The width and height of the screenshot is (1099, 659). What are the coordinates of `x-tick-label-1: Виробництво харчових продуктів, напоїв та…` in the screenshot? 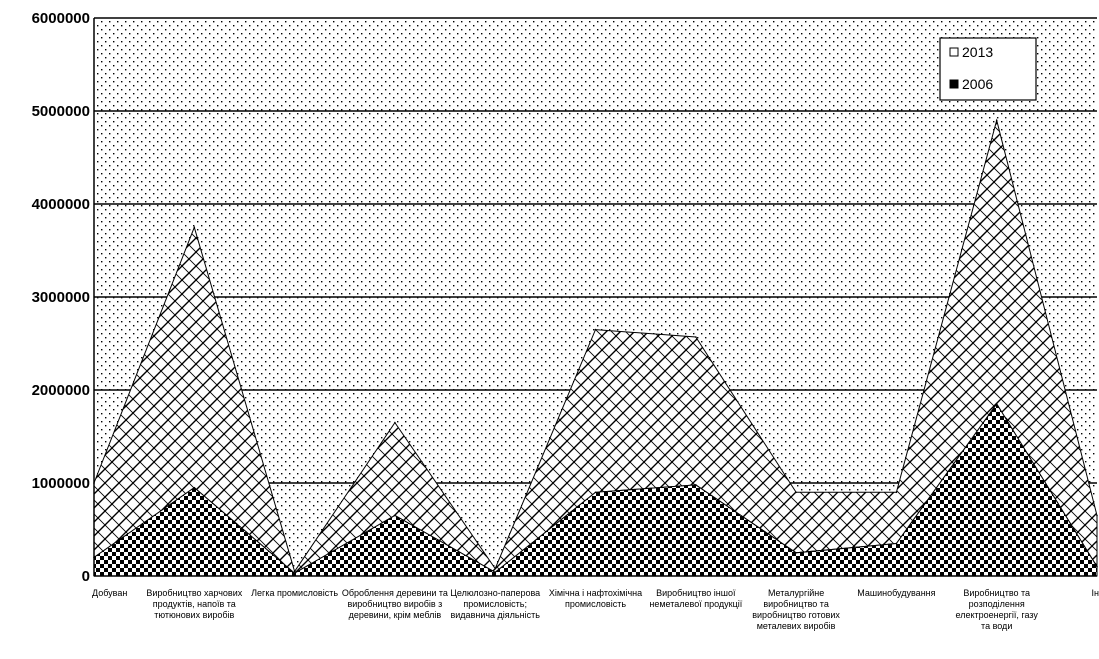 It's located at (194, 604).